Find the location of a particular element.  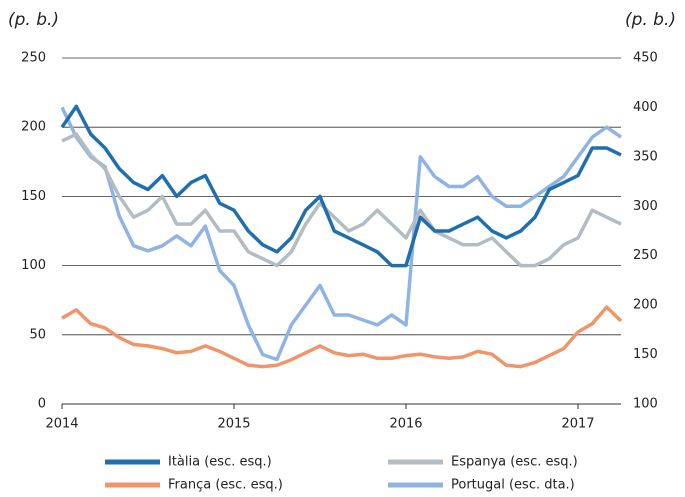

x-tick-label: 2014 is located at coordinates (61, 424).